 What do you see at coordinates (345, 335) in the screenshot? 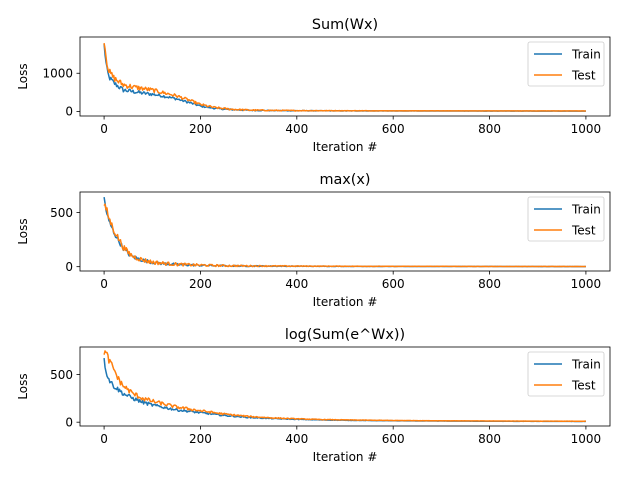
I see `chart-title: log(Sum(e^Wx))` at bounding box center [345, 335].